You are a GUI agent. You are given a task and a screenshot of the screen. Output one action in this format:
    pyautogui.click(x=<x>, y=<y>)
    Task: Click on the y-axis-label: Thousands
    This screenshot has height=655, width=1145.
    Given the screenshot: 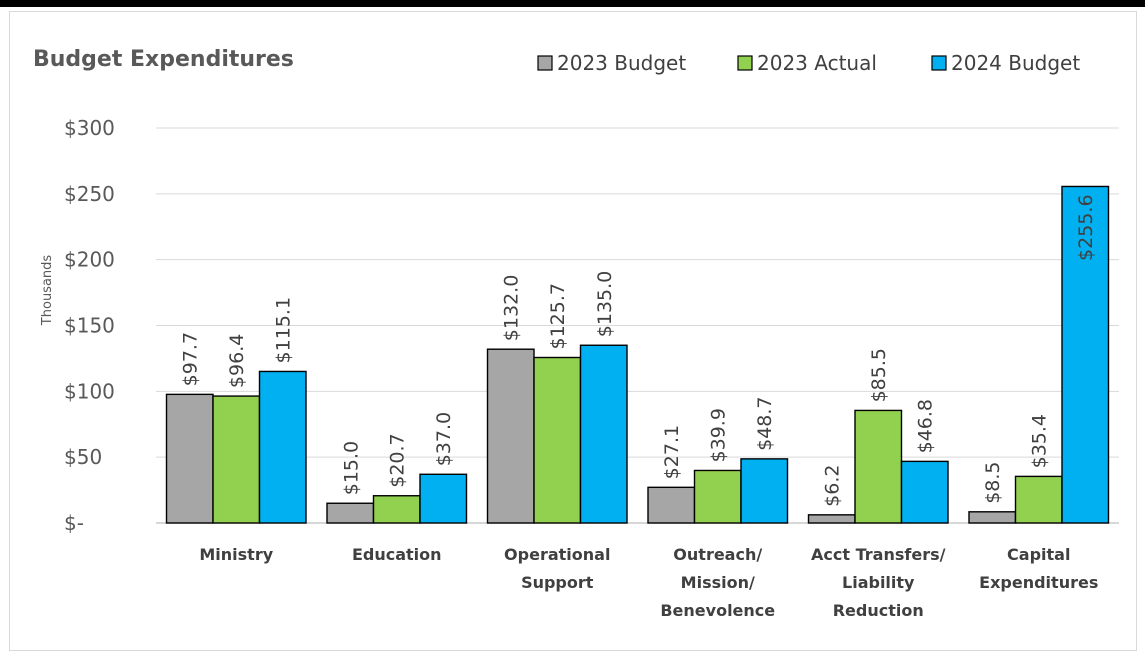 What is the action you would take?
    pyautogui.click(x=47, y=291)
    